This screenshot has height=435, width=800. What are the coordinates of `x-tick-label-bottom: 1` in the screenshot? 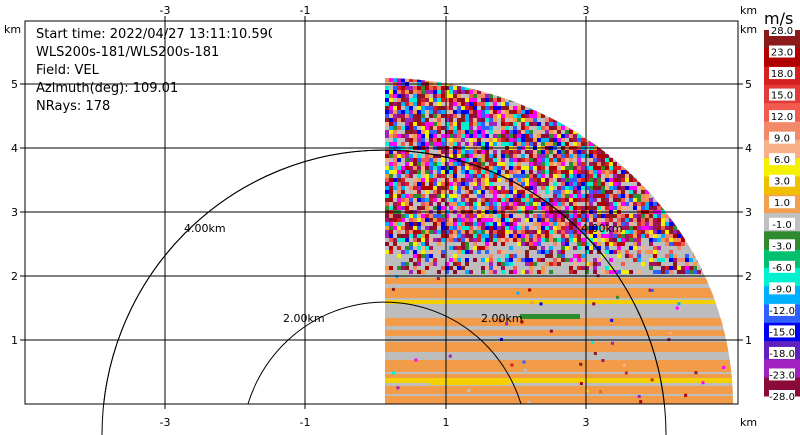 It's located at (446, 422).